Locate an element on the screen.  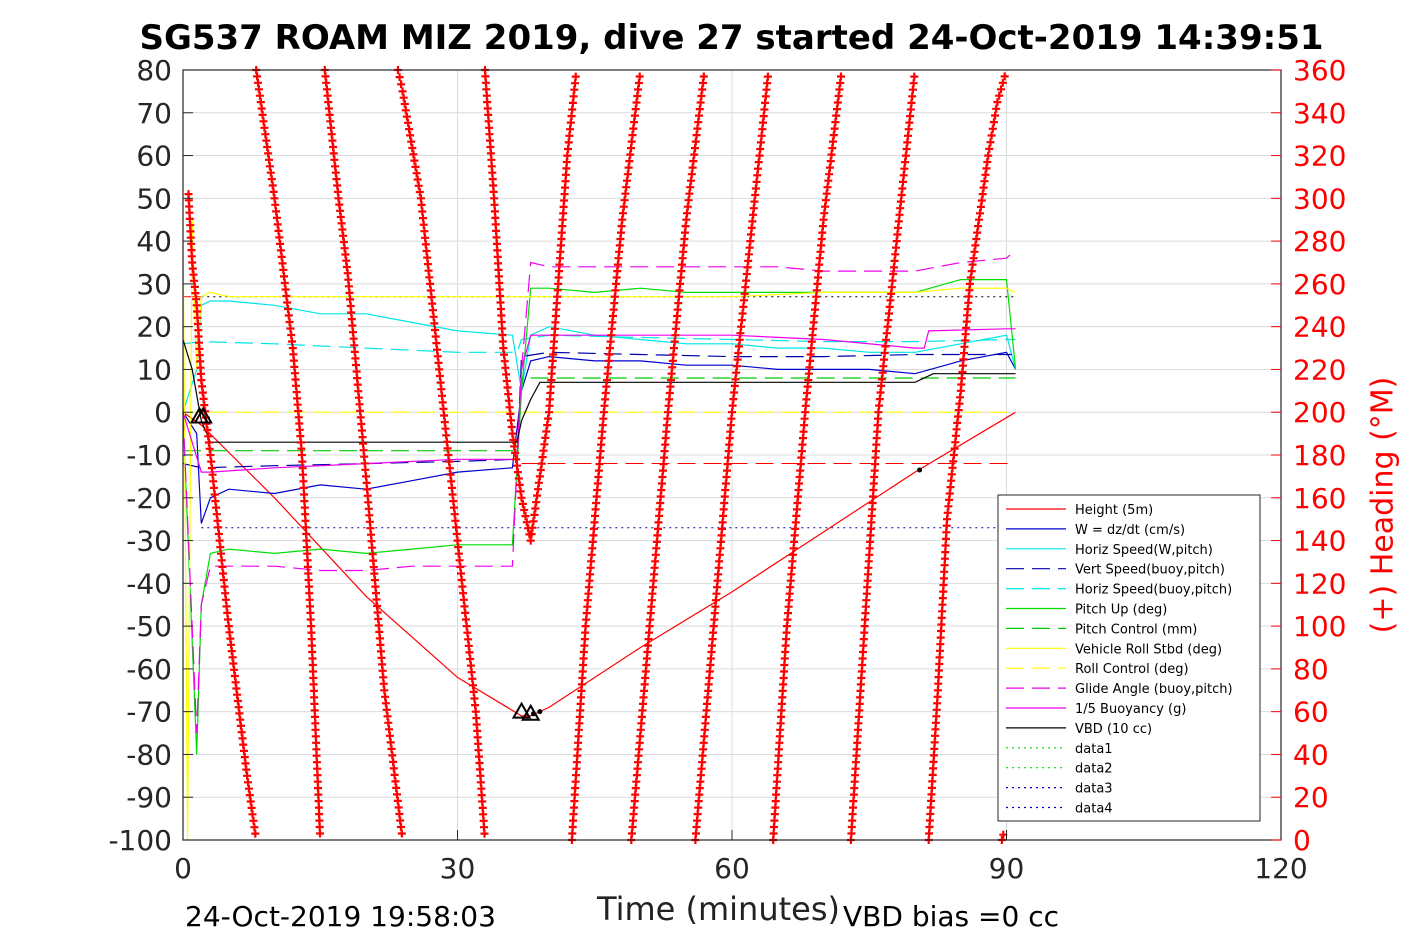
legend-label: Horiz Speed(buoy,pitch) is located at coordinates (1153, 590).